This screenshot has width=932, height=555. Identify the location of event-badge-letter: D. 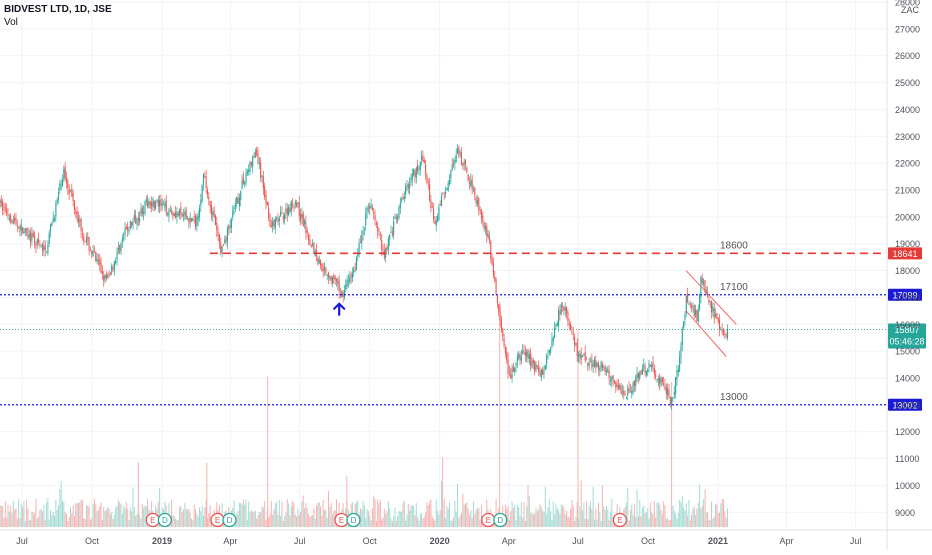
(500, 520).